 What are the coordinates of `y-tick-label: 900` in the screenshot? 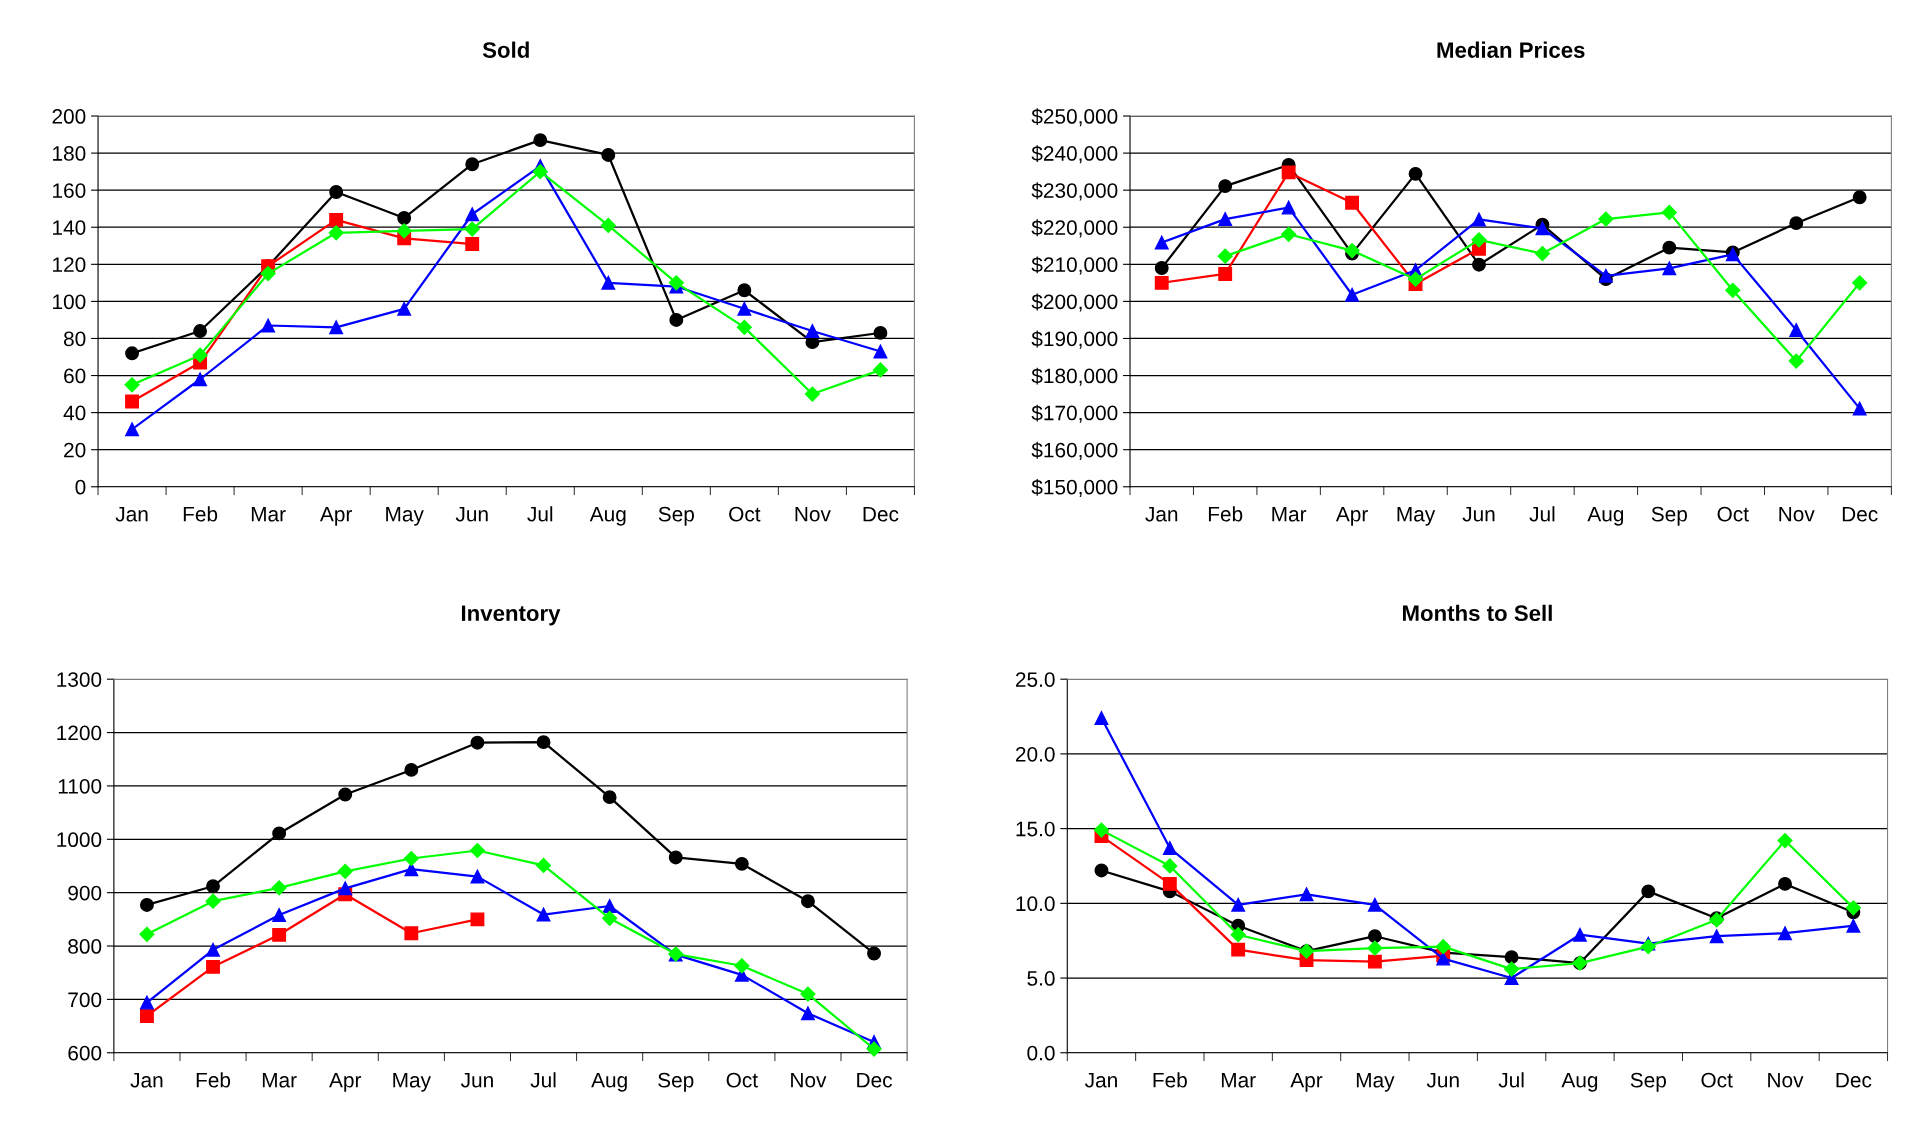 It's located at (85, 893).